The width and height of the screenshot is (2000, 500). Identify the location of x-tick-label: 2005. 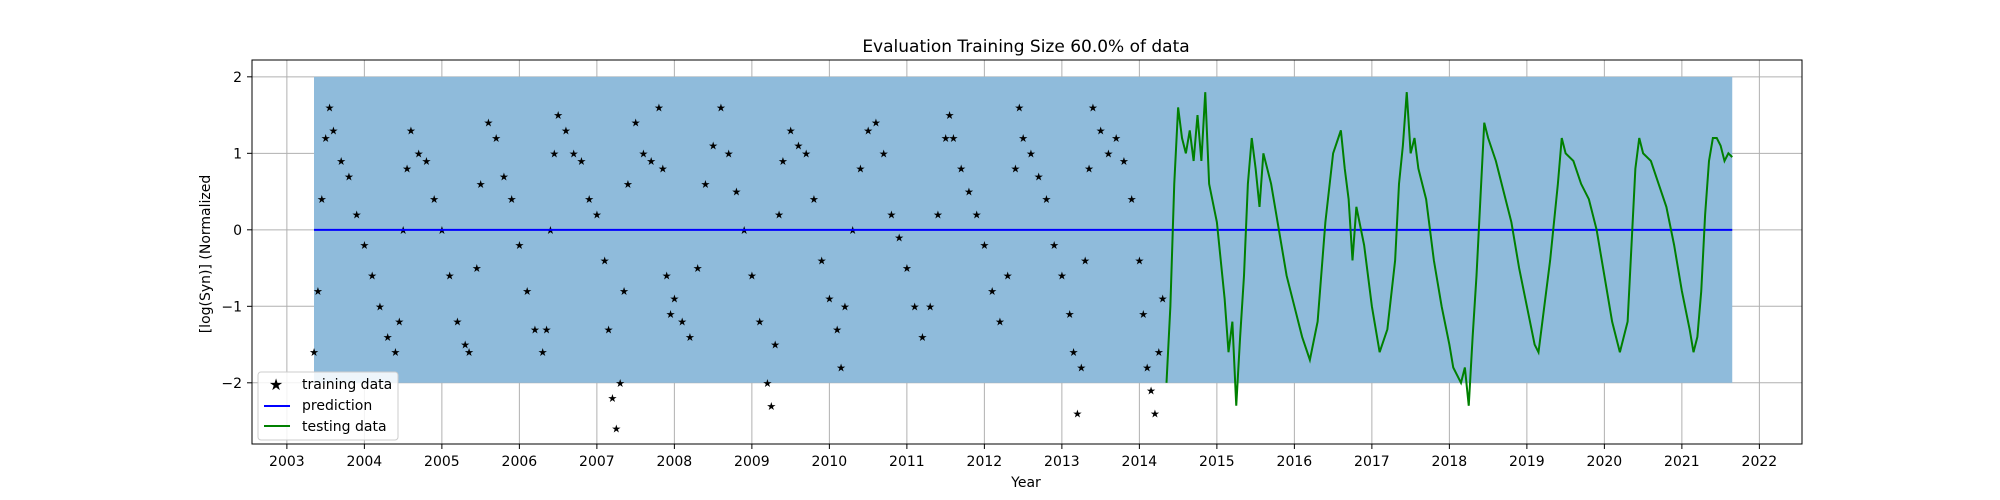
(442, 462).